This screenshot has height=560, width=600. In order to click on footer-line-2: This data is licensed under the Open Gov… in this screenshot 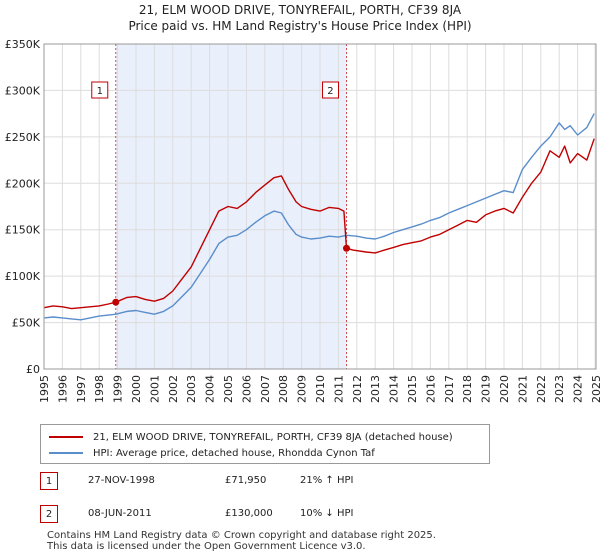, I will do `click(206, 546)`.